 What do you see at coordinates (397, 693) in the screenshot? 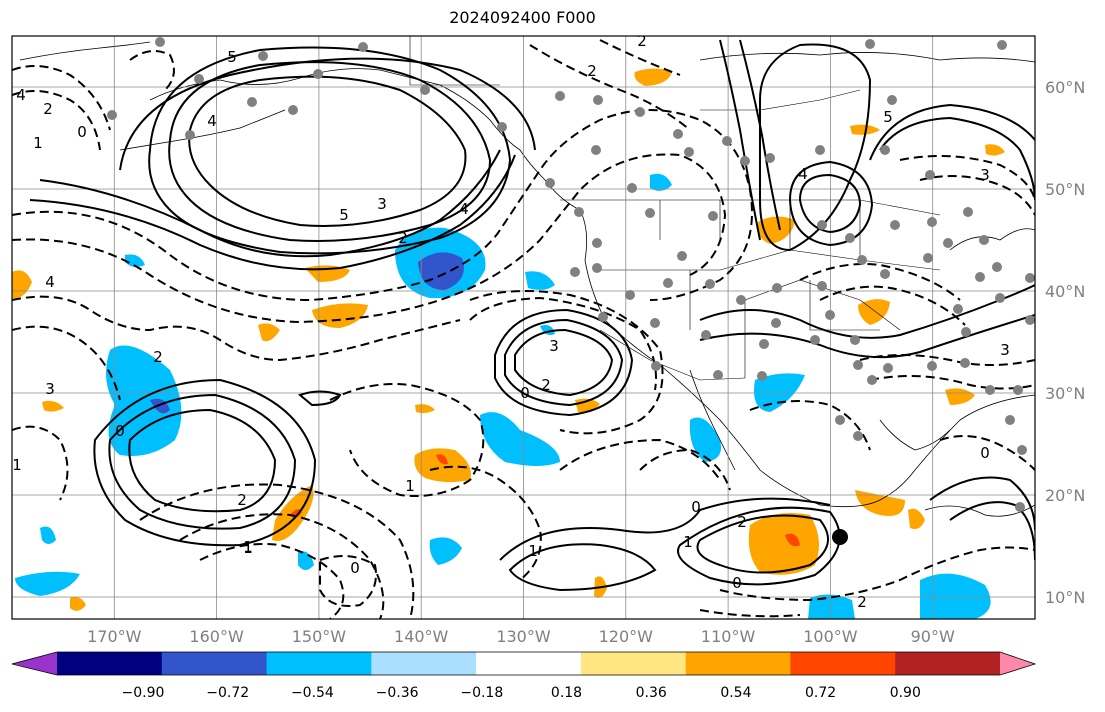
I see `colorbar-tick-label: −0.36` at bounding box center [397, 693].